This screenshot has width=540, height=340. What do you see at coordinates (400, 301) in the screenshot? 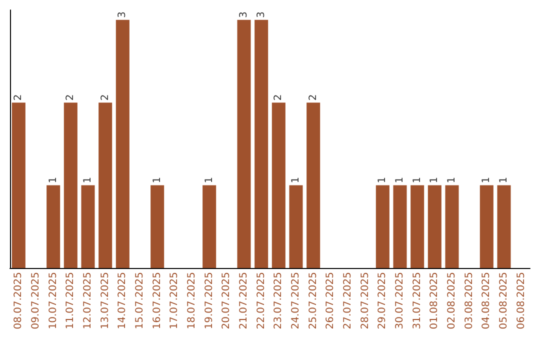
I see `x-tick-label: 30.07.2025` at bounding box center [400, 301].